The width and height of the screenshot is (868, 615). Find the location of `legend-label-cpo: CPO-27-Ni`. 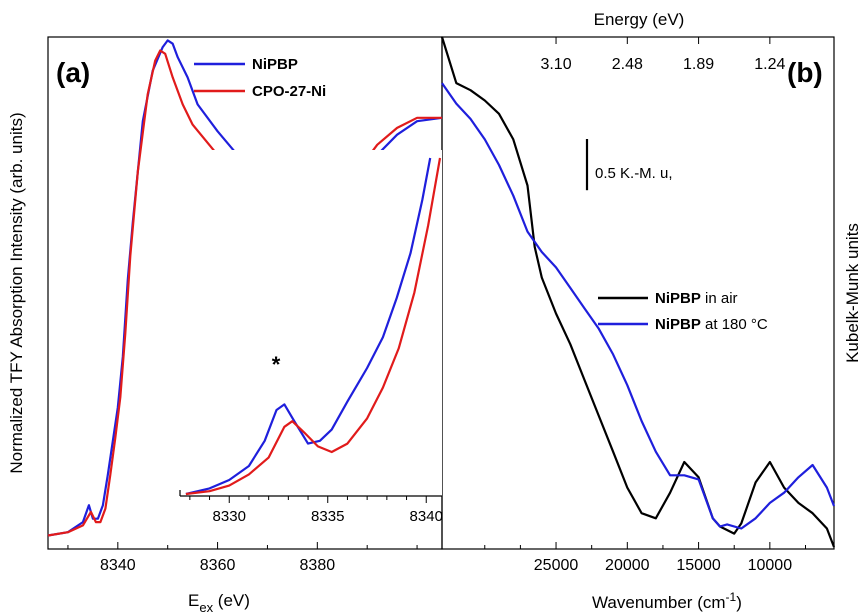

legend-label-cpo: CPO-27-Ni is located at coordinates (289, 91).